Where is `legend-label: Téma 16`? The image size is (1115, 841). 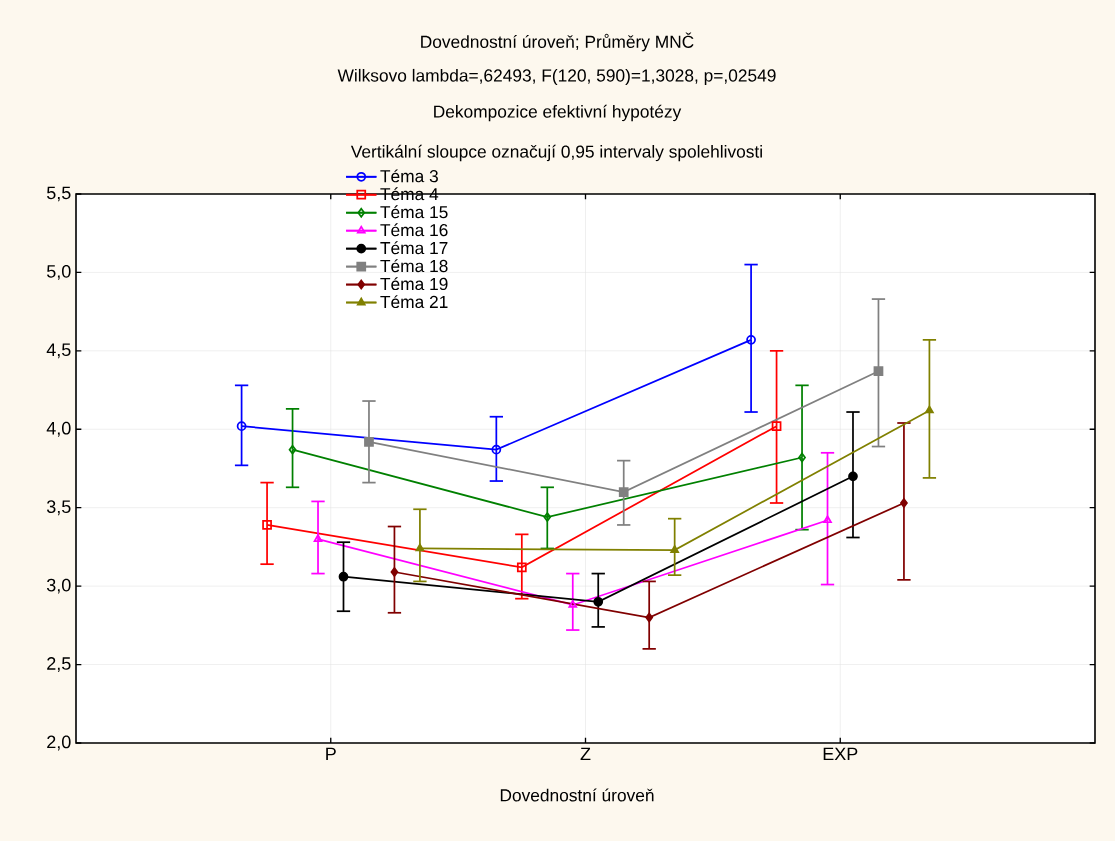
legend-label: Téma 16 is located at coordinates (414, 230).